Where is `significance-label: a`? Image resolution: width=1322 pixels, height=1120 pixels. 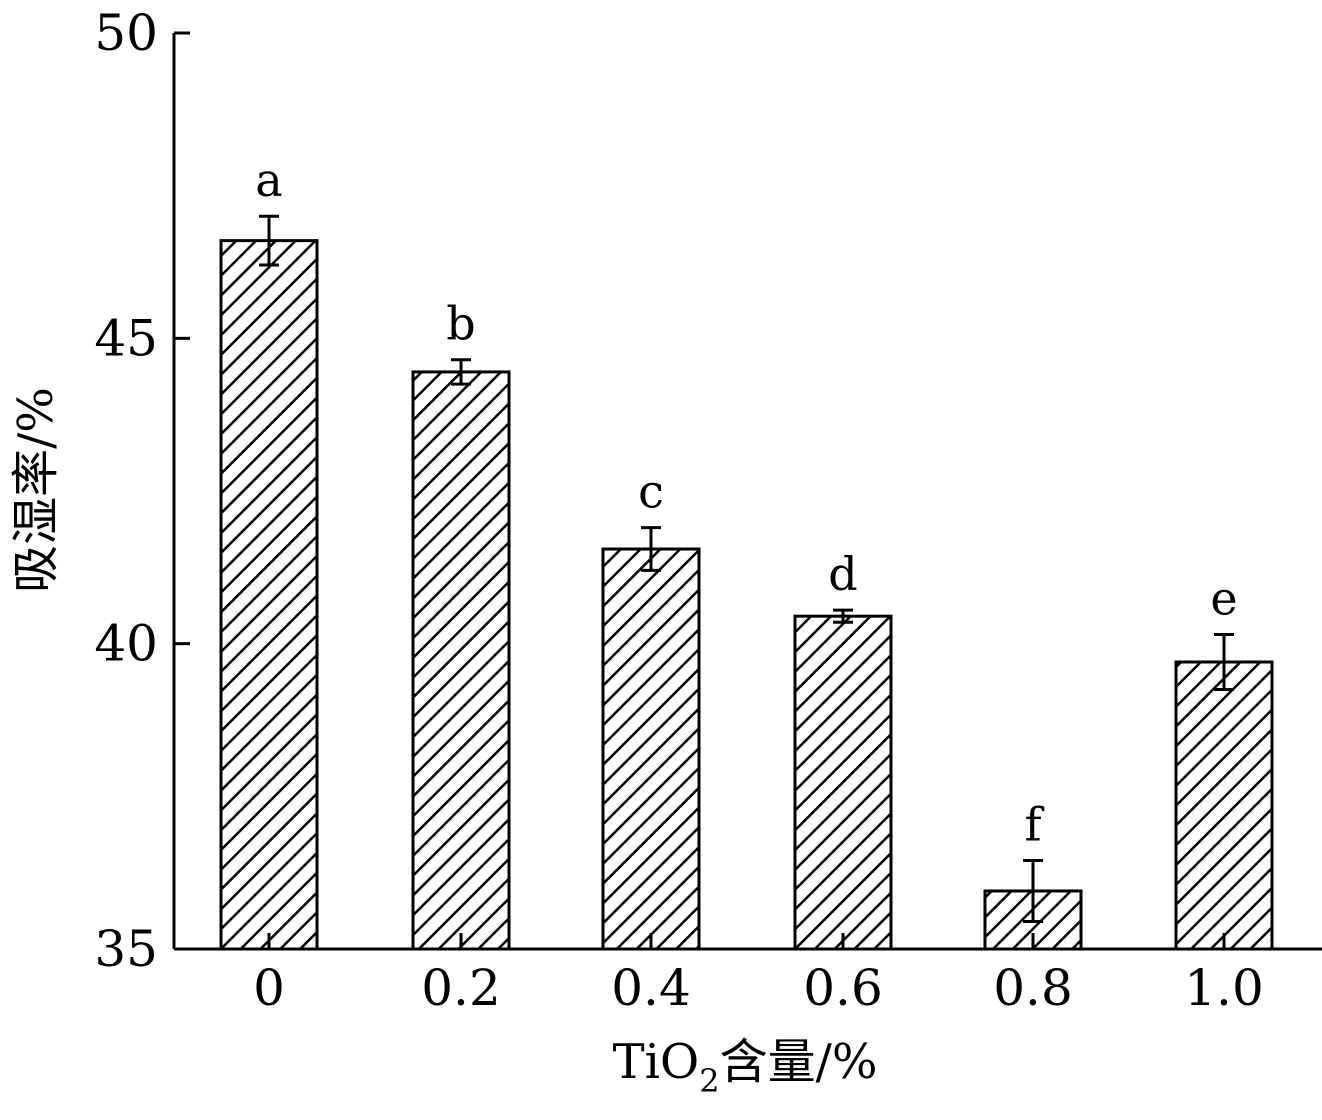
significance-label: a is located at coordinates (268, 180).